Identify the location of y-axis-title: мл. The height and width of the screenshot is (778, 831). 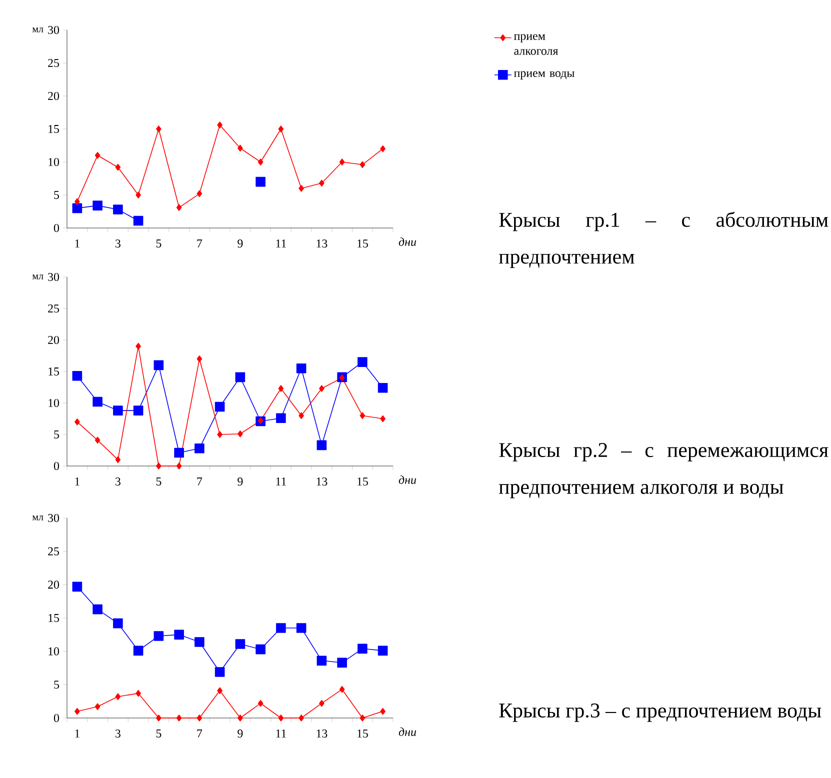
(38, 518).